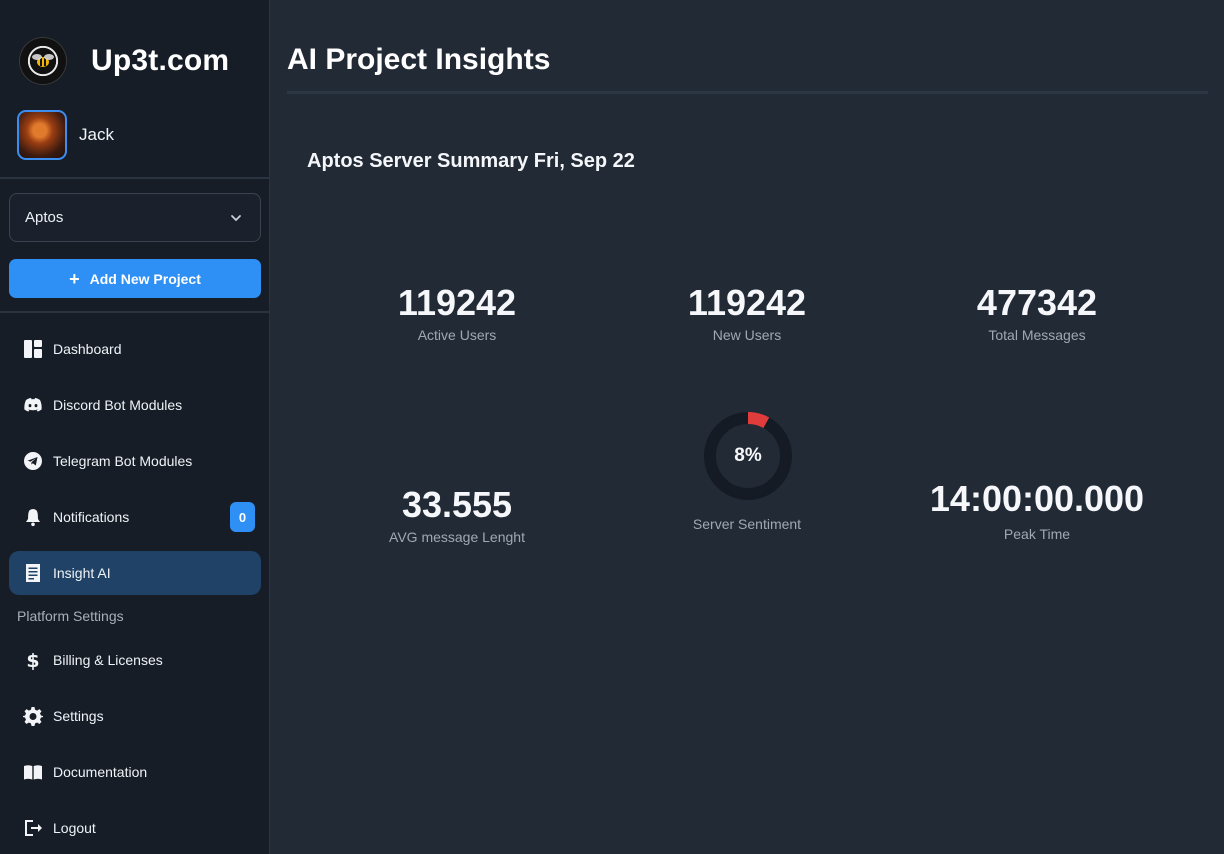 The height and width of the screenshot is (854, 1224). I want to click on sidebar-item-logout: Logout, so click(135, 828).